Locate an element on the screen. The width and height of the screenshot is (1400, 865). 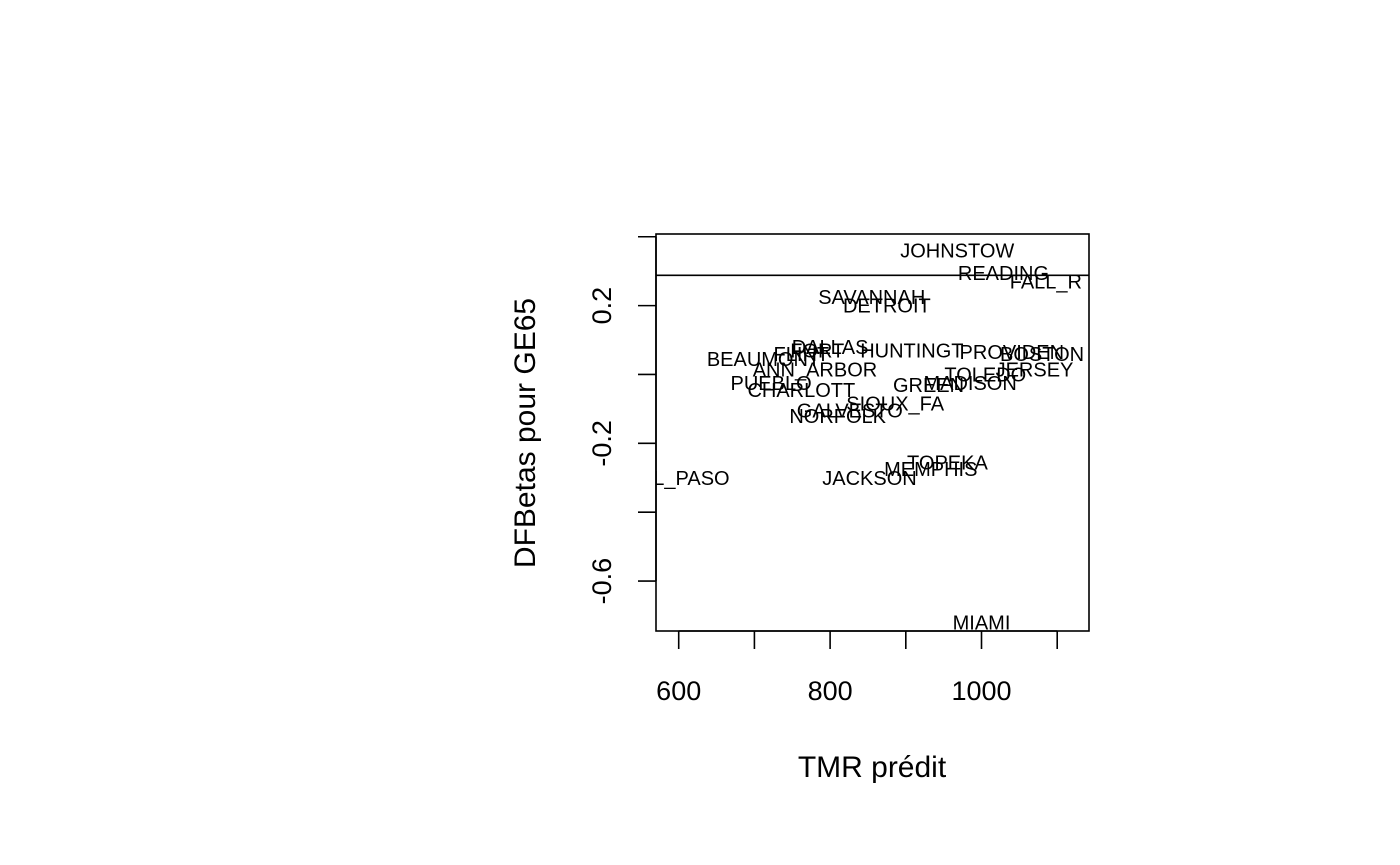
point-label: DALLAS is located at coordinates (830, 348).